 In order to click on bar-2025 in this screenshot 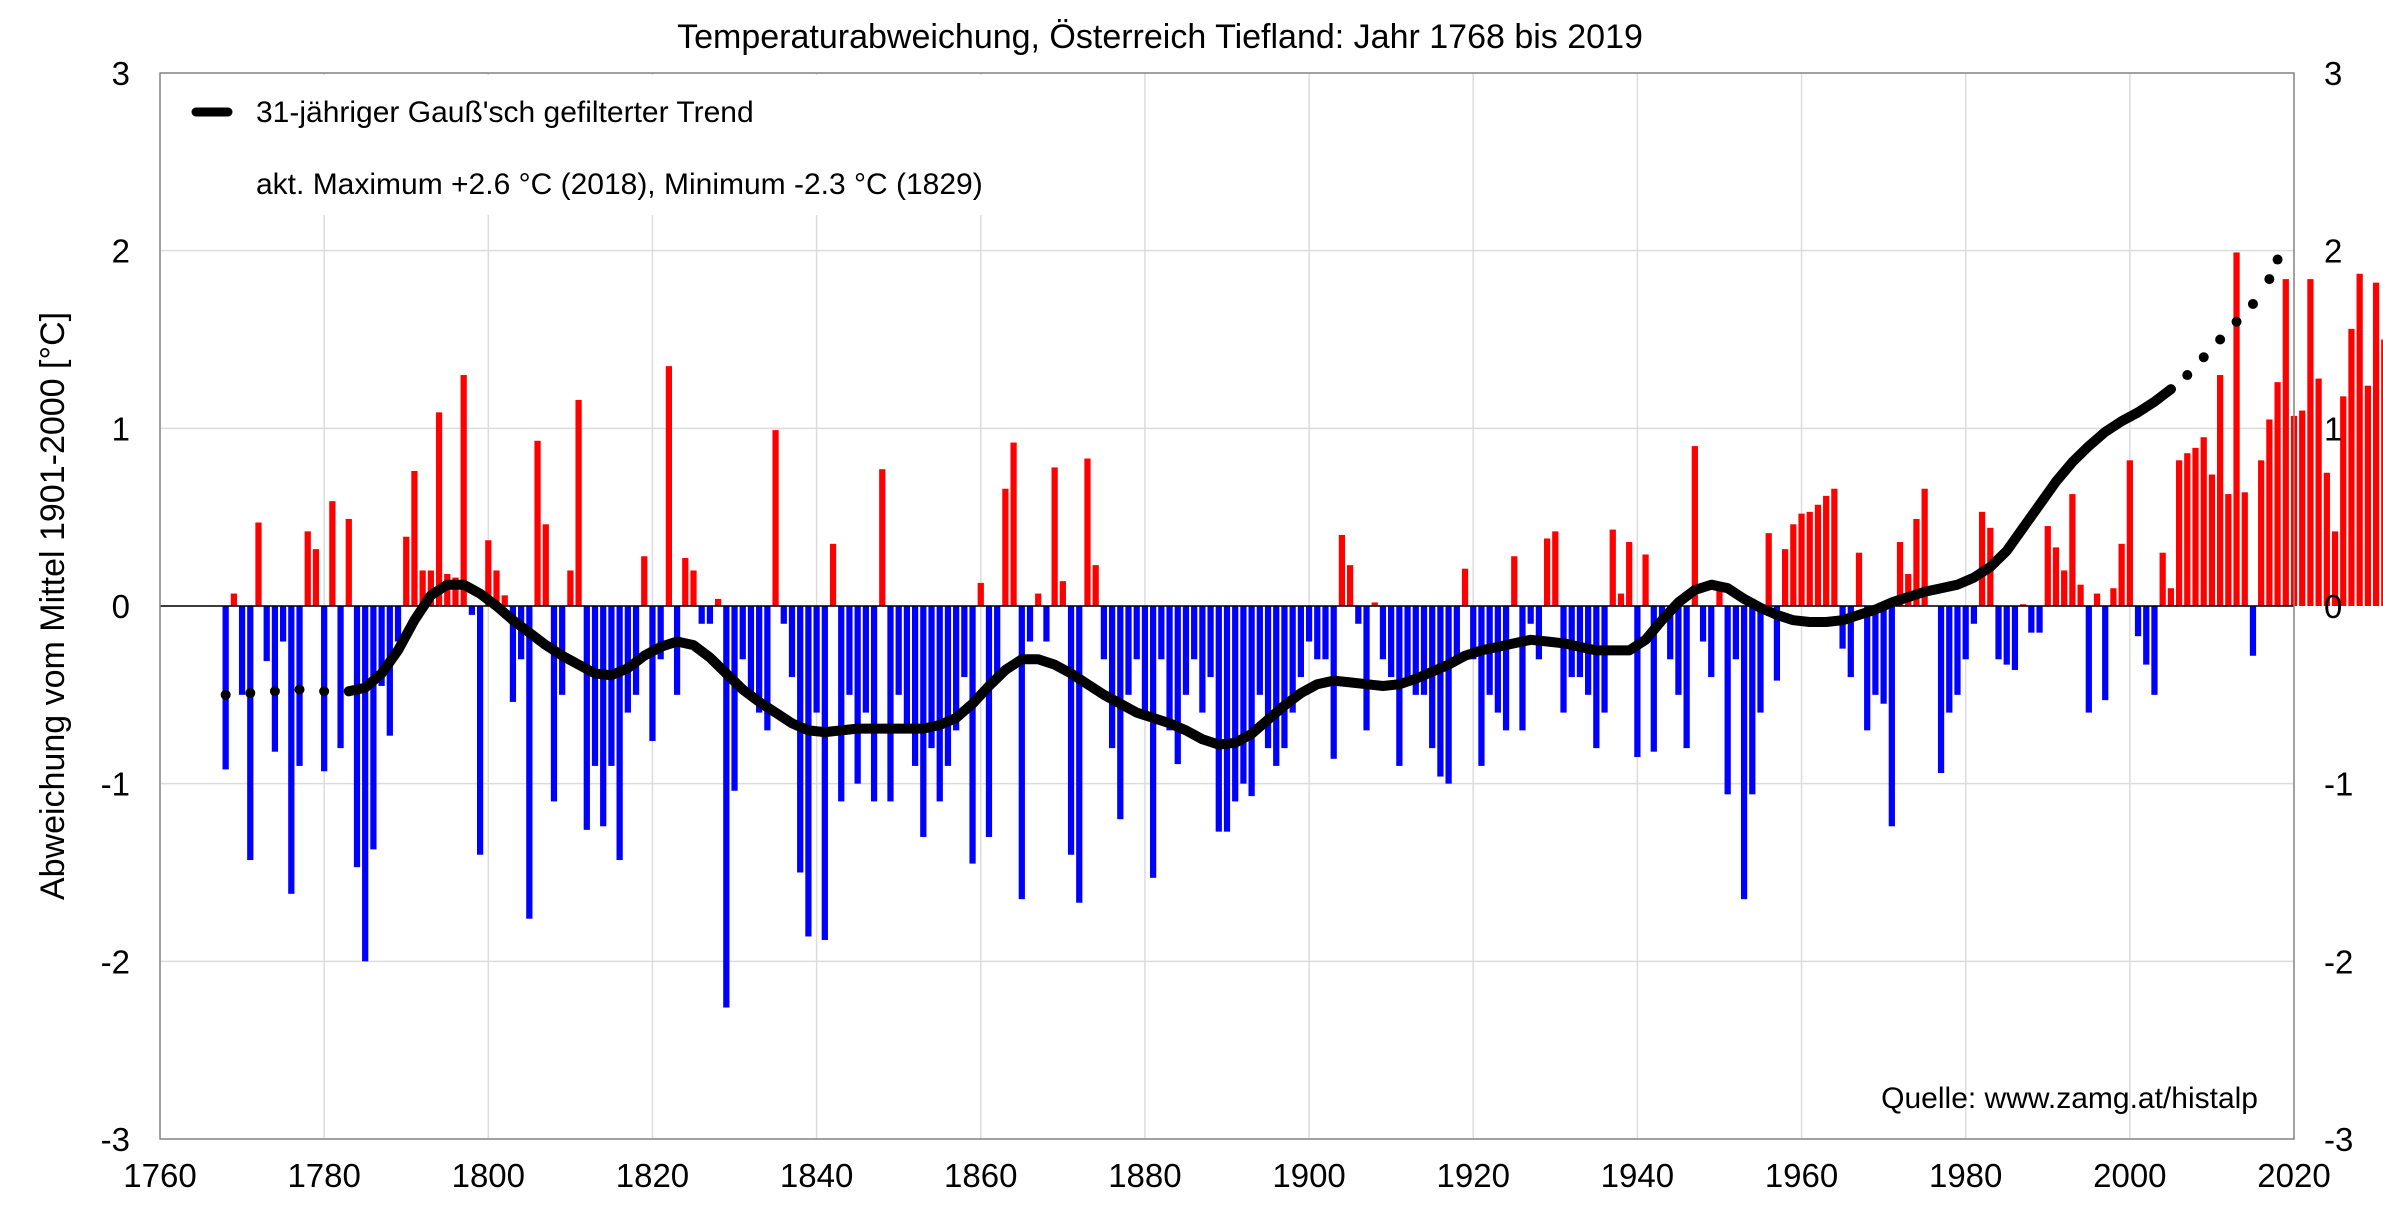, I will do `click(2335, 568)`.